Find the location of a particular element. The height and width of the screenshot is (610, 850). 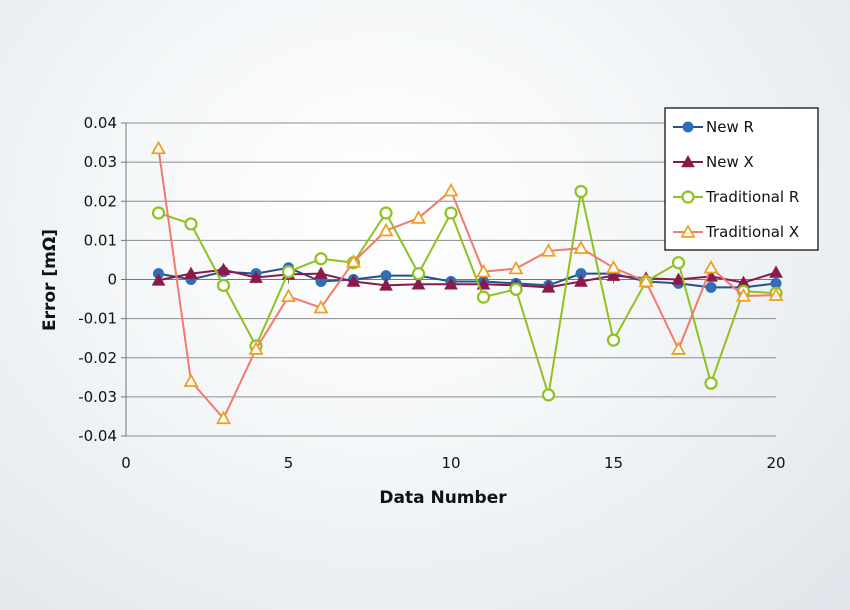

y-tick-label: -0.02 is located at coordinates (97, 358).